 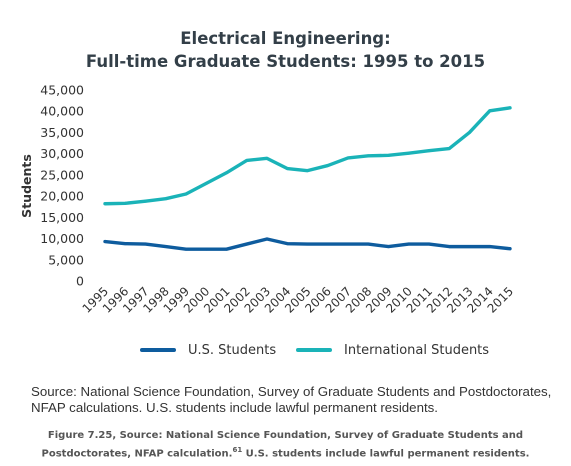 What do you see at coordinates (232, 350) in the screenshot?
I see `legend-label-us: U.S. Students` at bounding box center [232, 350].